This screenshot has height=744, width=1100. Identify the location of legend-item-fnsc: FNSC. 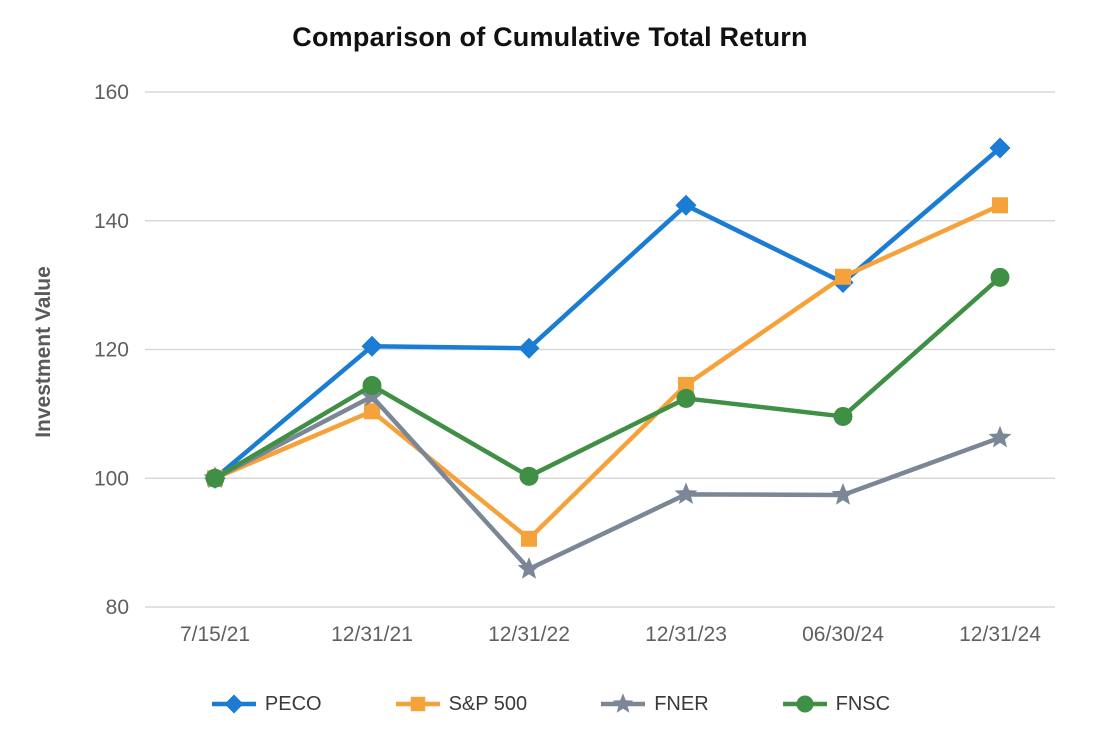
(835, 704).